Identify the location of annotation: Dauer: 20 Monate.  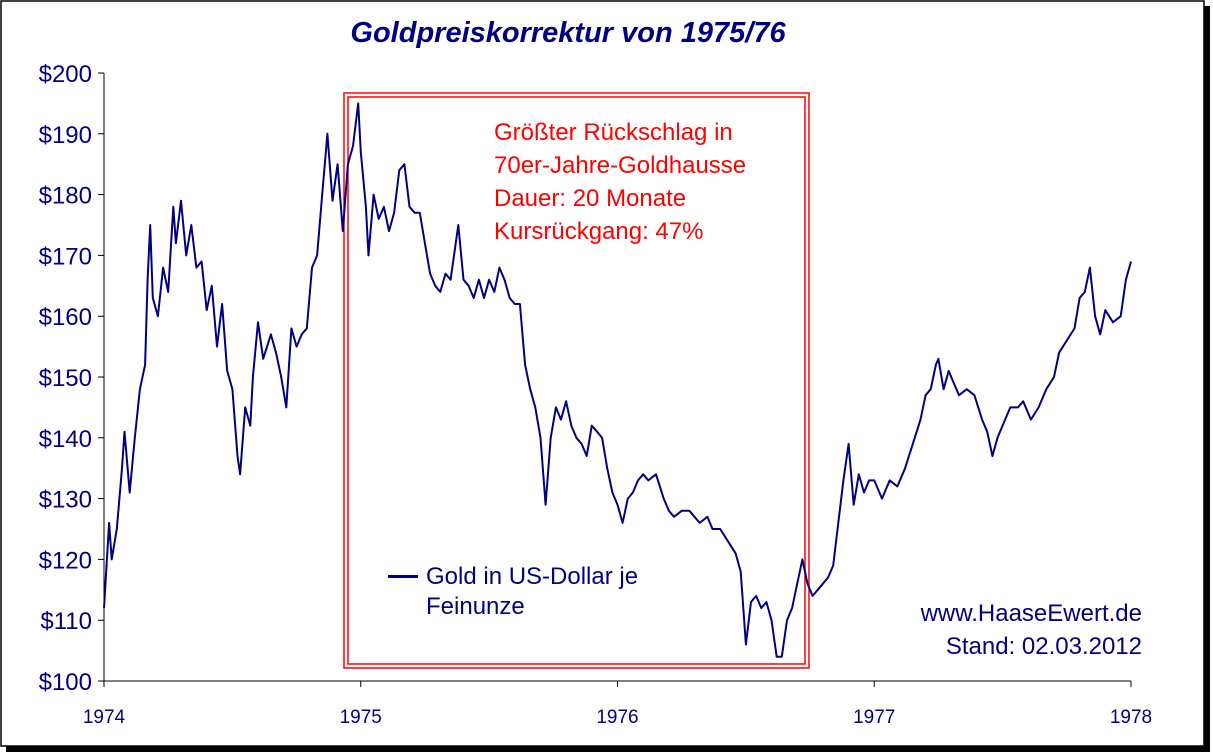
(590, 198).